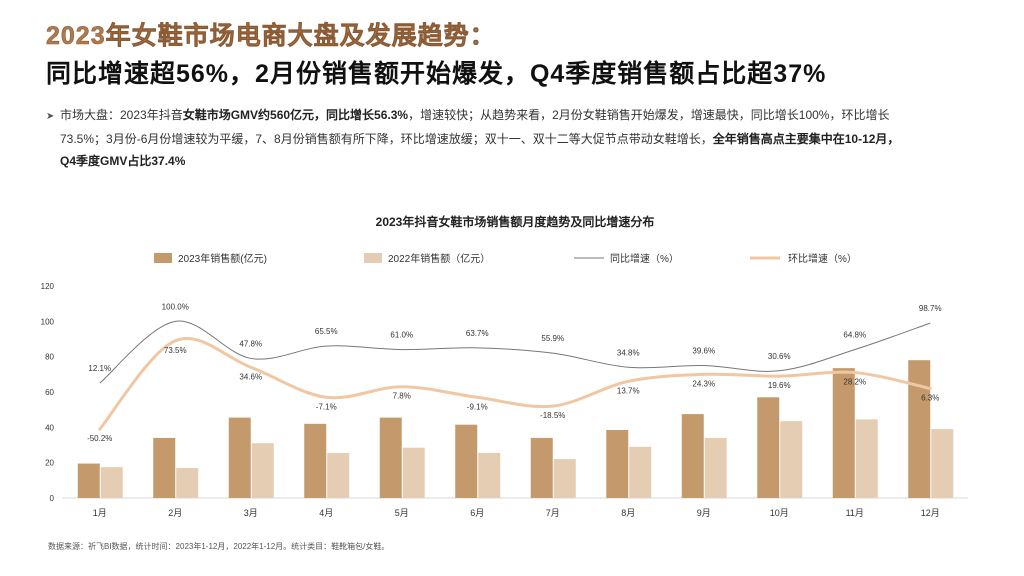 This screenshot has width=1024, height=576. I want to click on y-tick-label: 20, so click(49, 463).